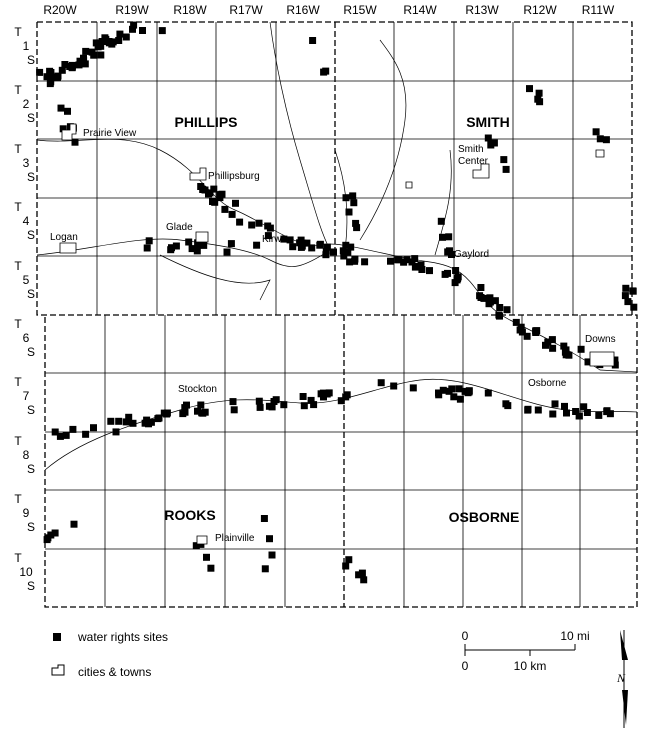 Image resolution: width=650 pixels, height=745 pixels. I want to click on town-name-line: Logan, so click(64, 237).